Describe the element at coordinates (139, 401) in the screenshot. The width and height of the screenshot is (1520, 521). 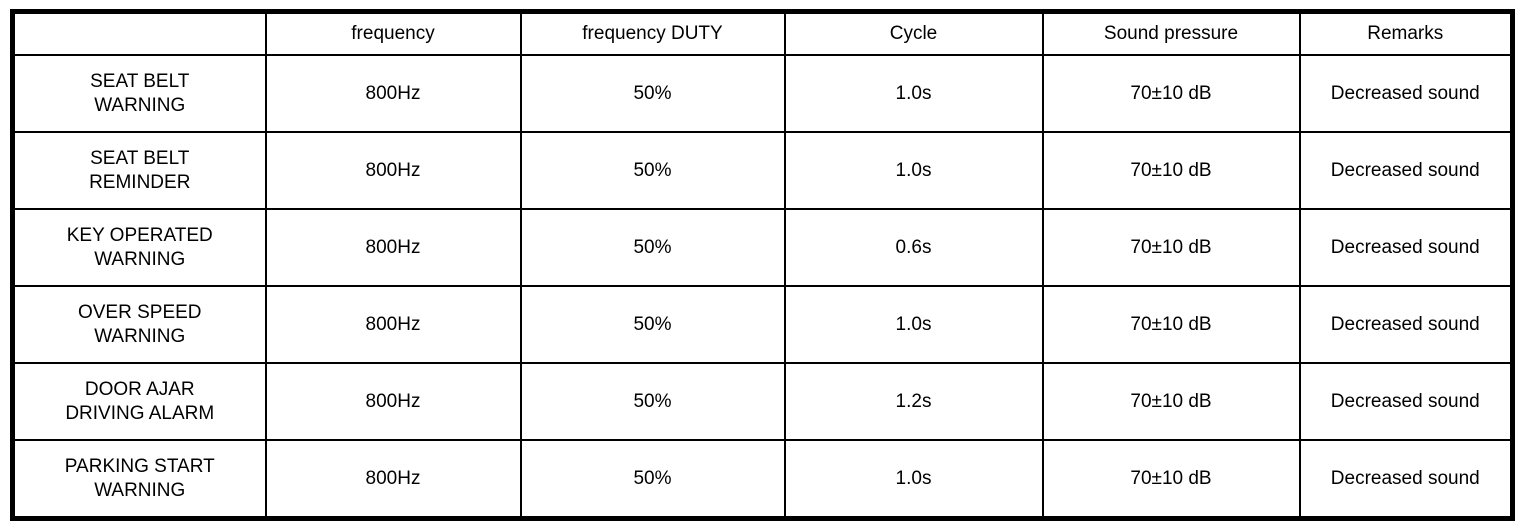
I see `row-label: DOOR AJAR DRIVING ALARM` at that location.